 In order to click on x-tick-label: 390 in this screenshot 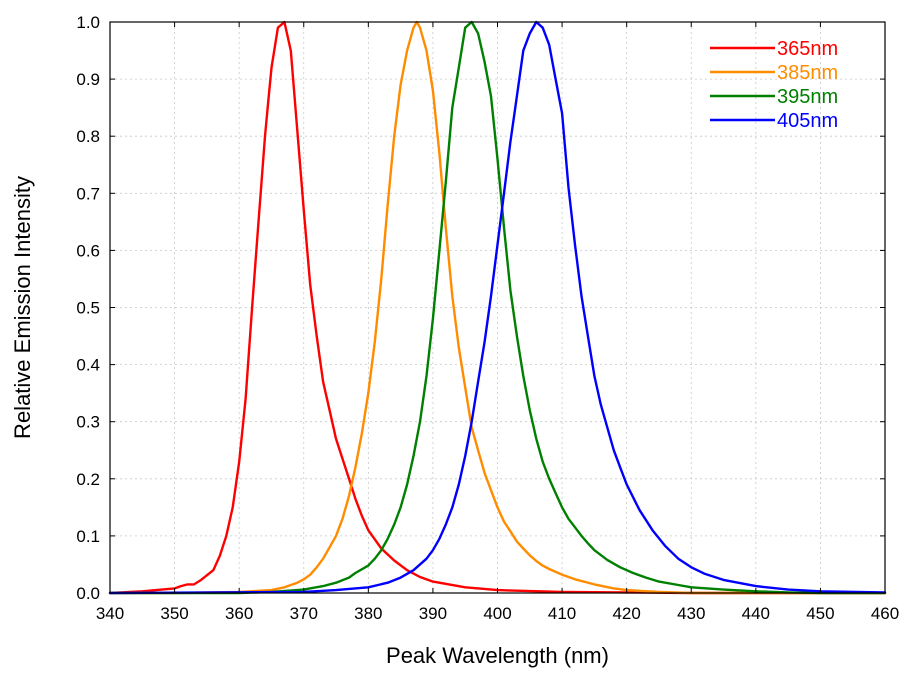, I will do `click(433, 613)`.